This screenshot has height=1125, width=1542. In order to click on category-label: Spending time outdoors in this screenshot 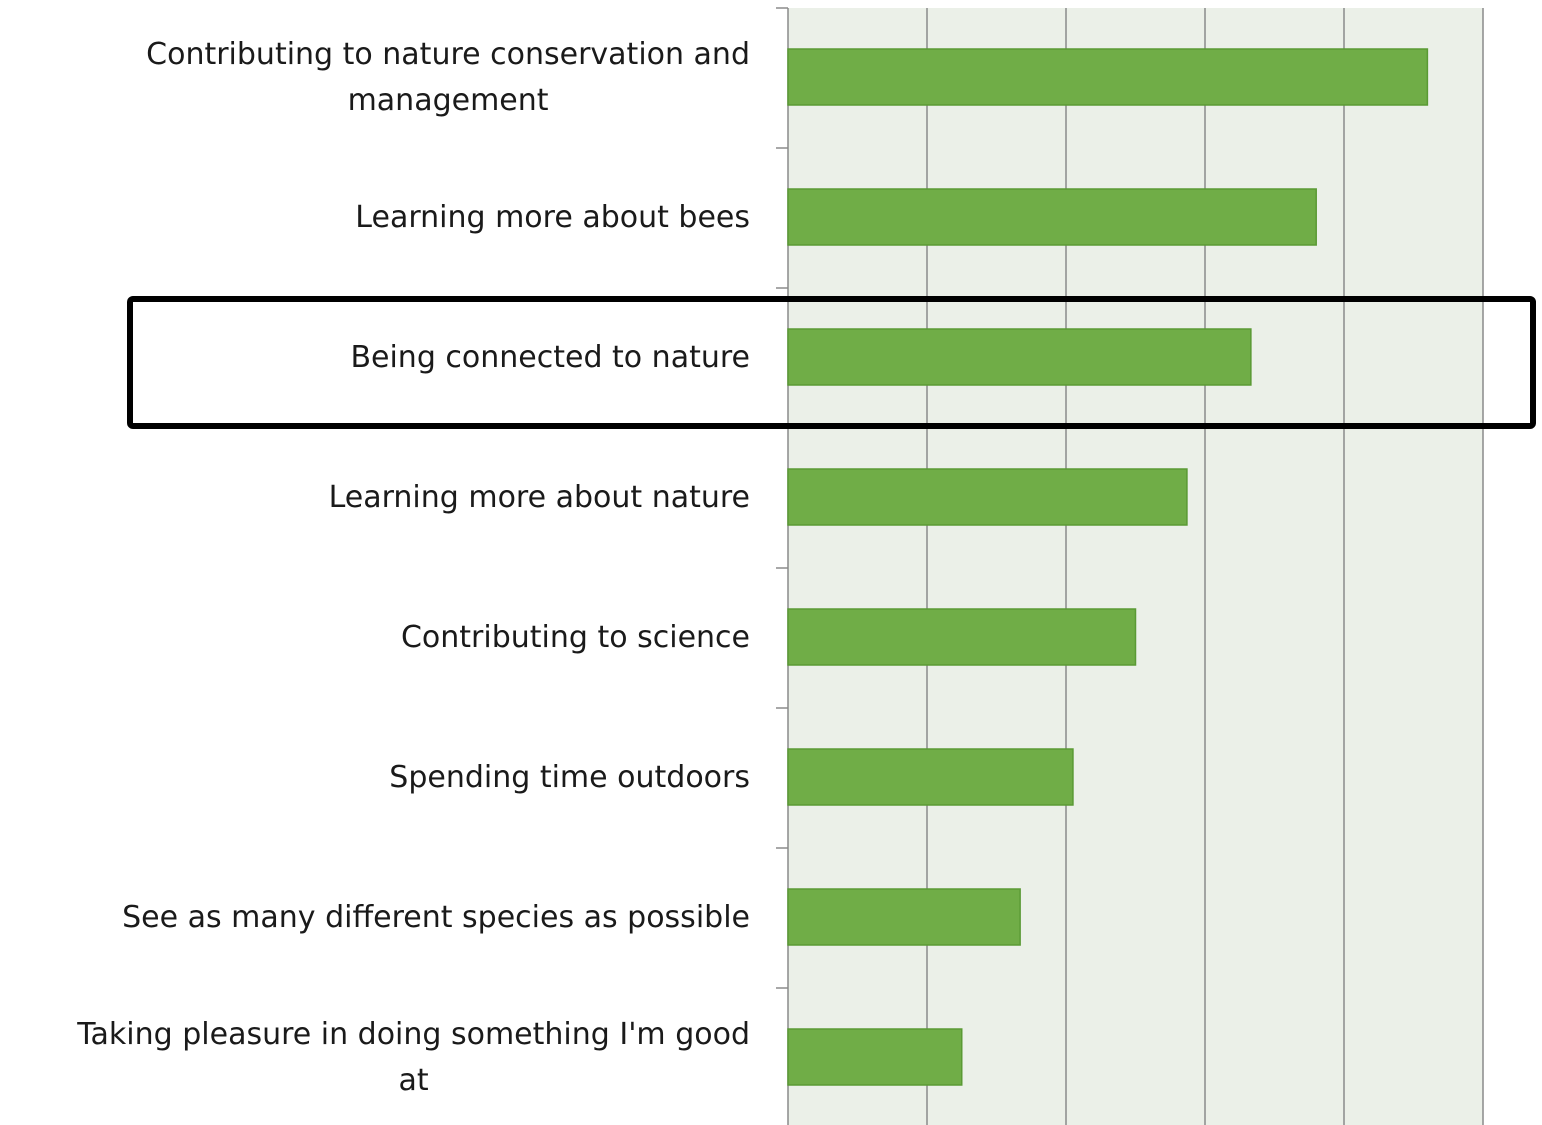, I will do `click(569, 777)`.